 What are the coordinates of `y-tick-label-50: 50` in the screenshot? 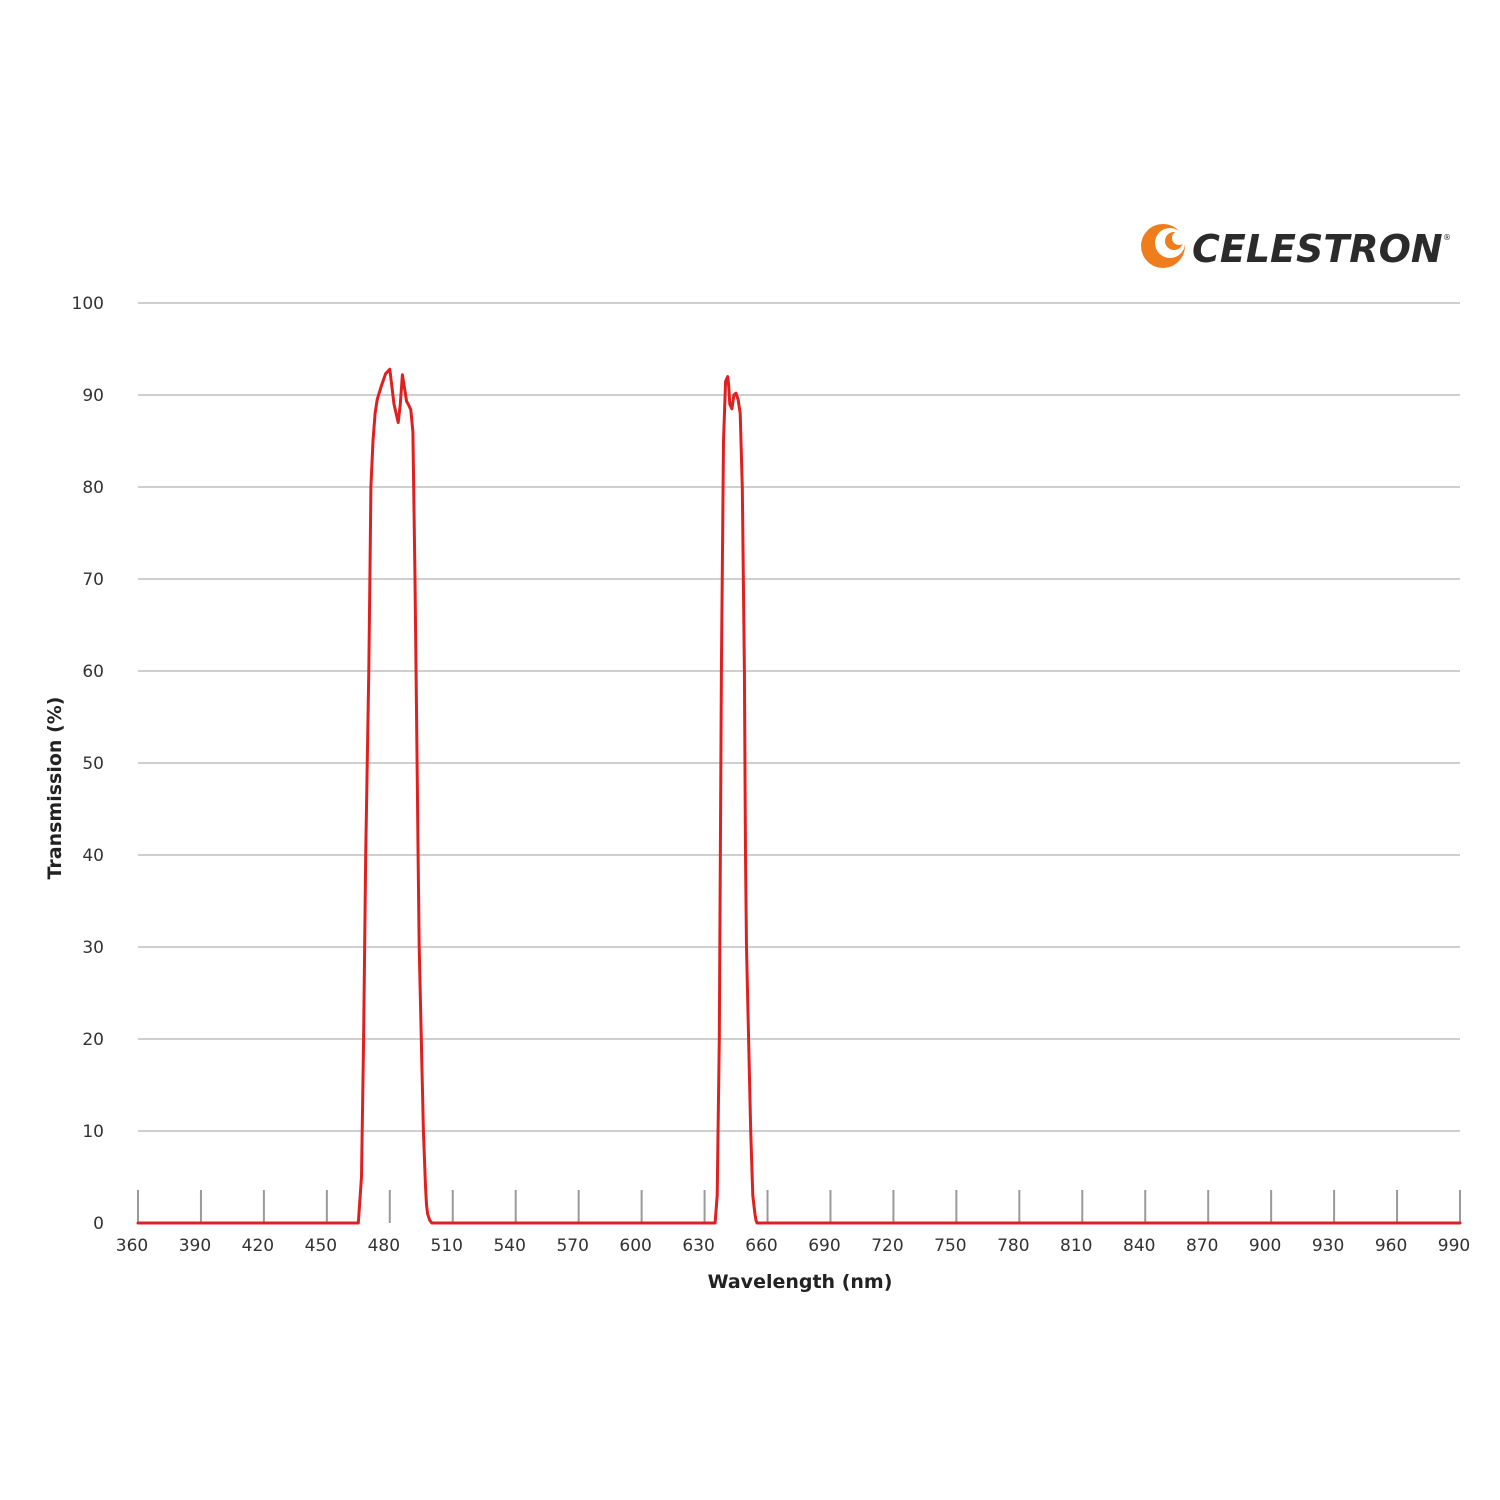 It's located at (93, 764).